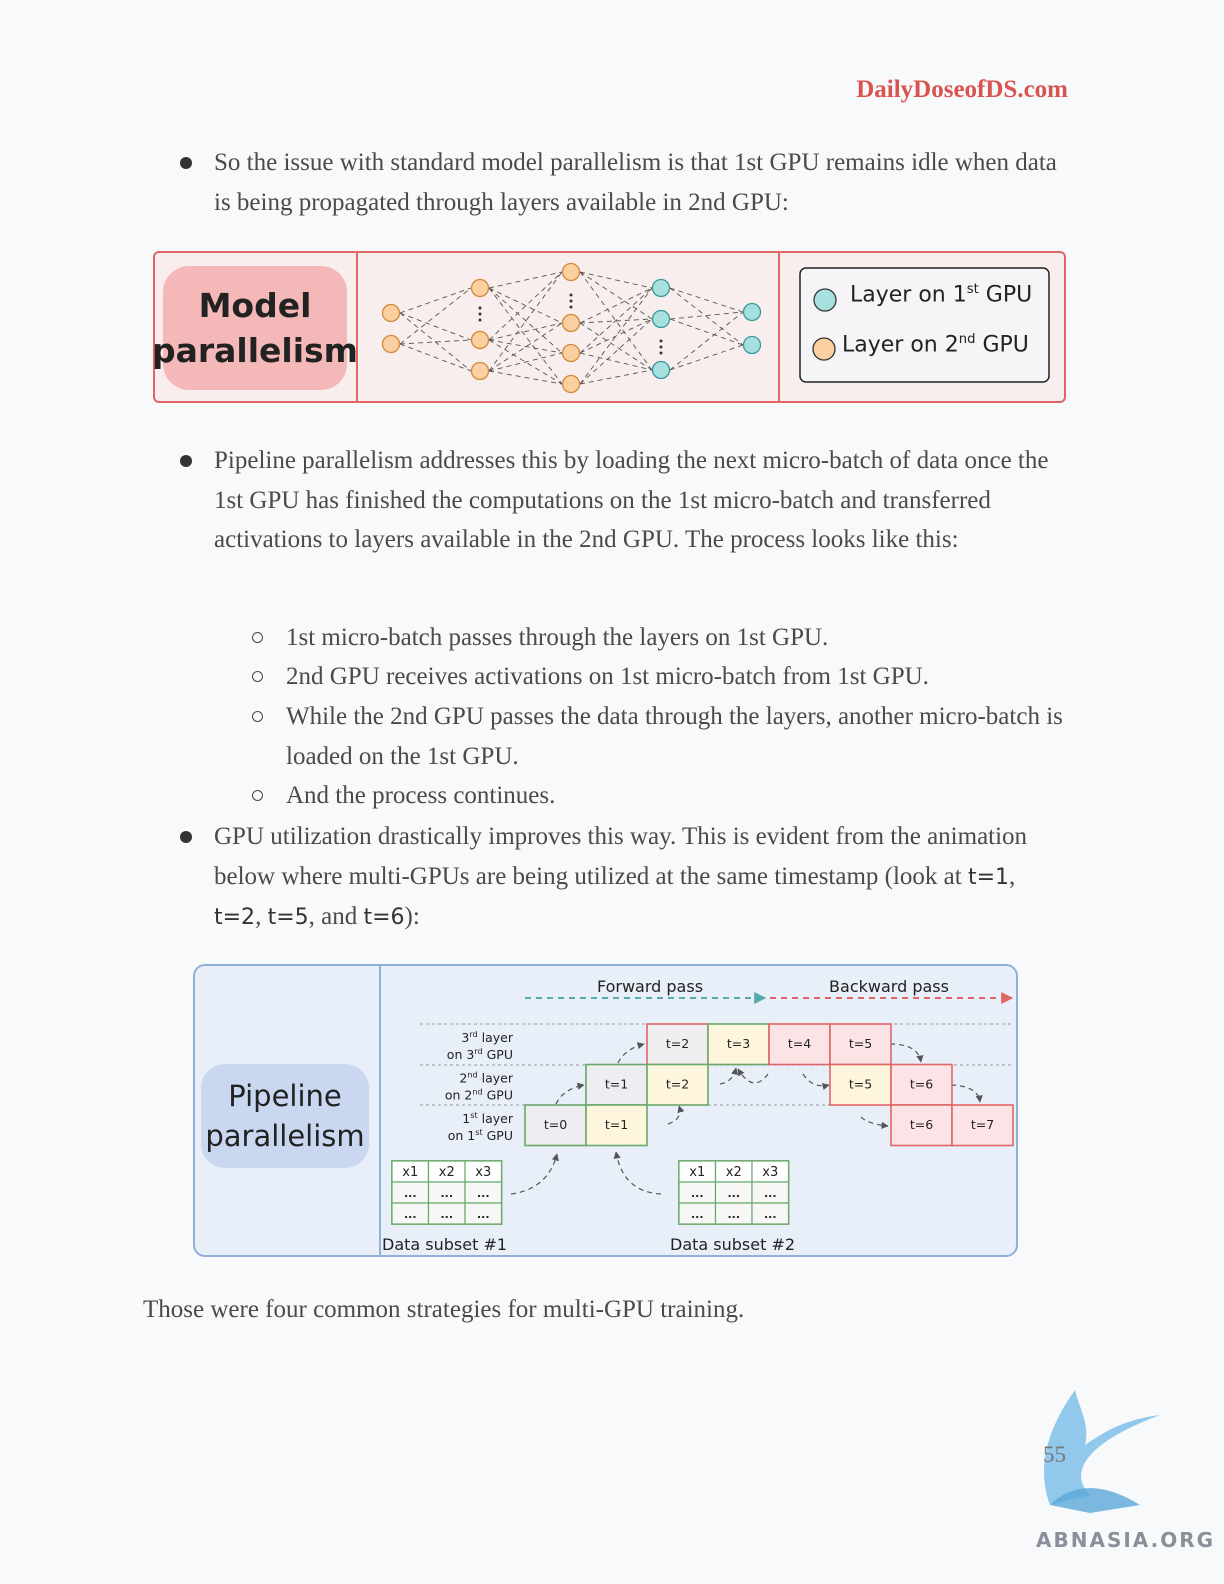  Describe the element at coordinates (488, 1118) in the screenshot. I see `layer-label: 1st layer` at that location.